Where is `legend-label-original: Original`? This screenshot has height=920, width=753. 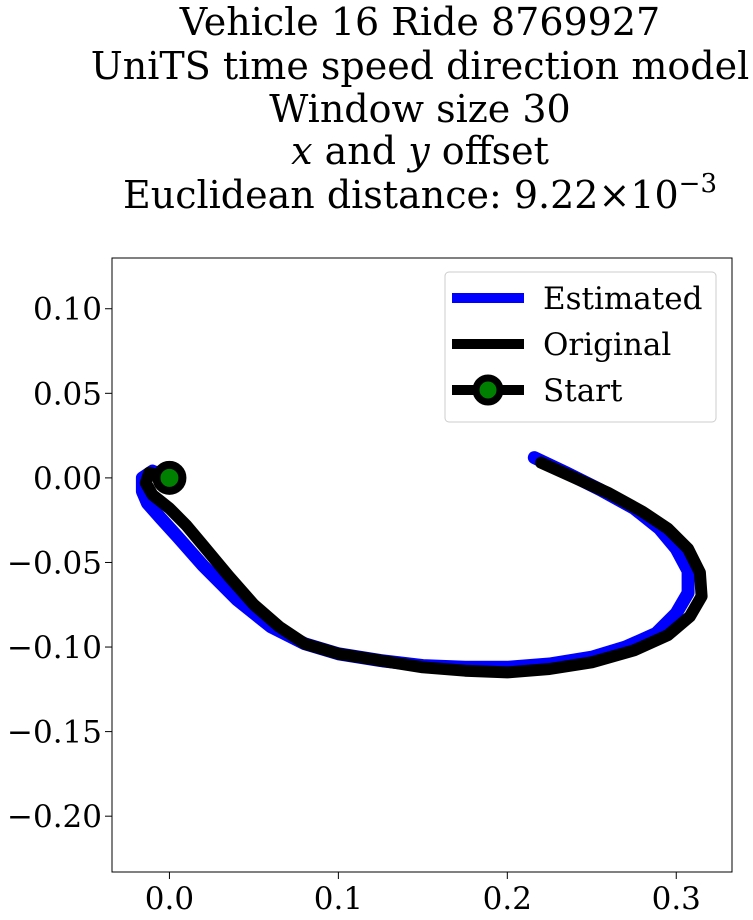 legend-label-original: Original is located at coordinates (607, 345).